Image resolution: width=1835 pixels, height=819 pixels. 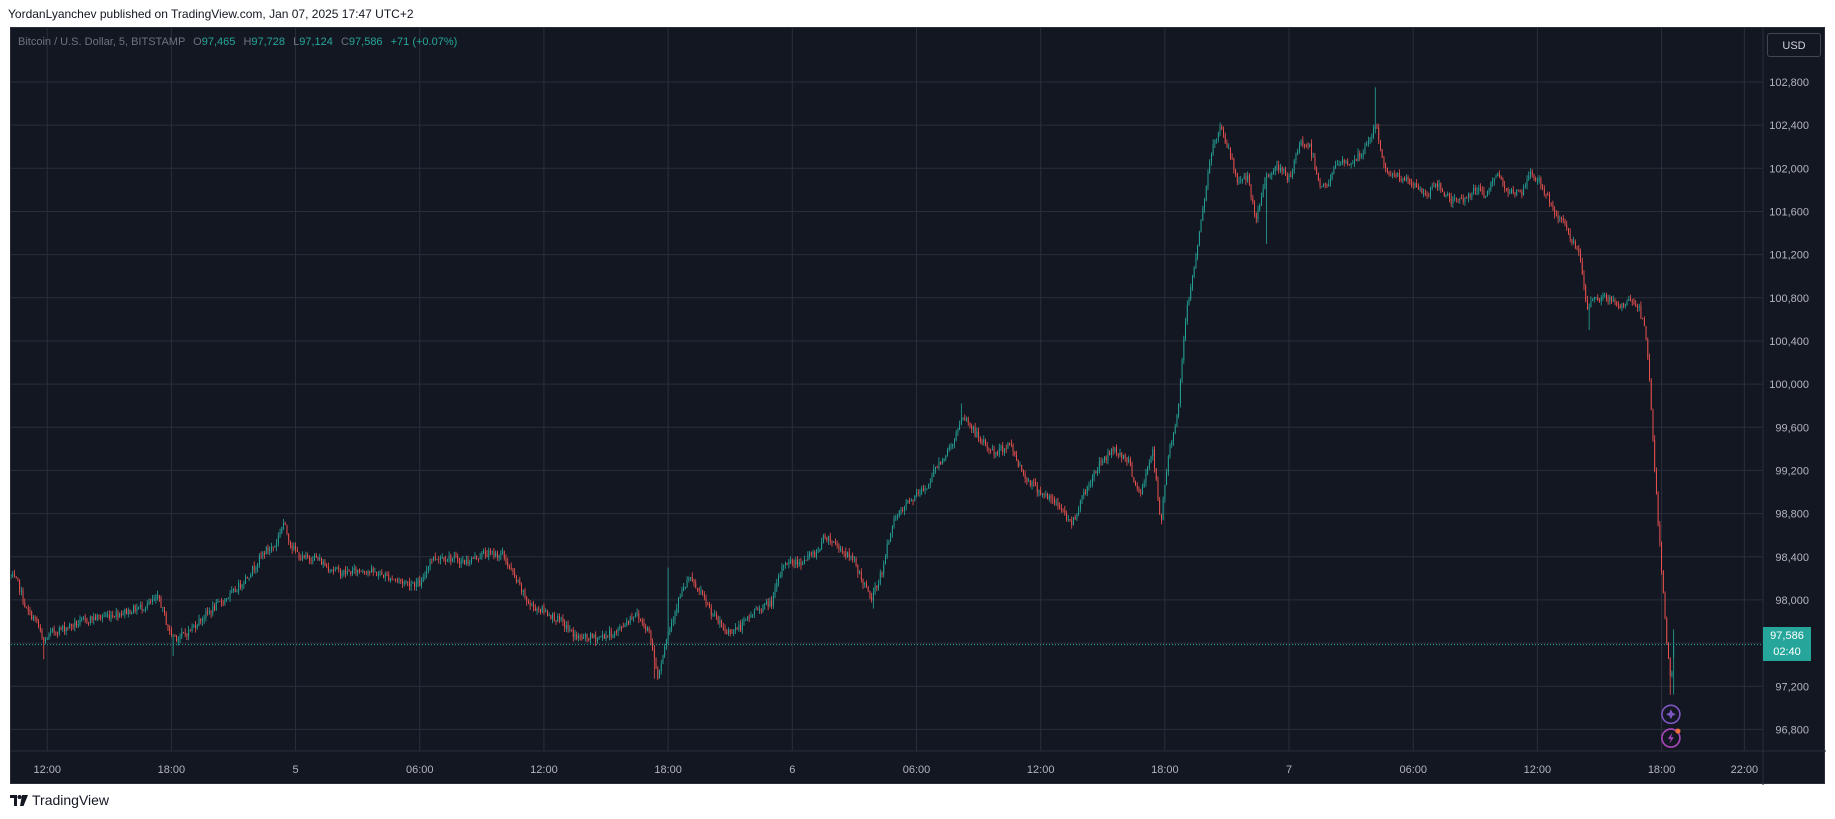 What do you see at coordinates (1794, 45) in the screenshot?
I see `currency-button: USD` at bounding box center [1794, 45].